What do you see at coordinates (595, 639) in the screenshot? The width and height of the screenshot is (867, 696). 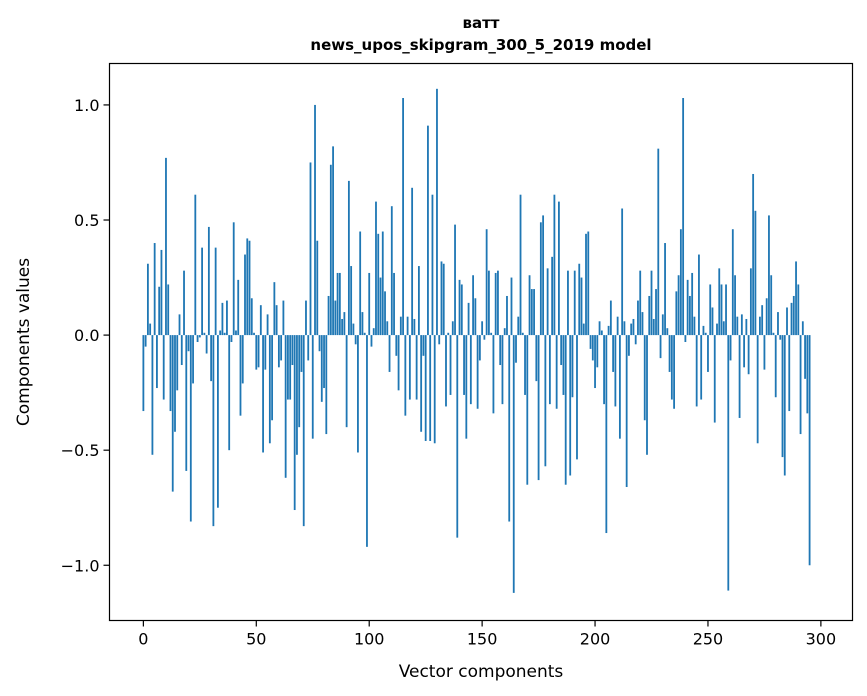 I see `x-tick-label: 200` at bounding box center [595, 639].